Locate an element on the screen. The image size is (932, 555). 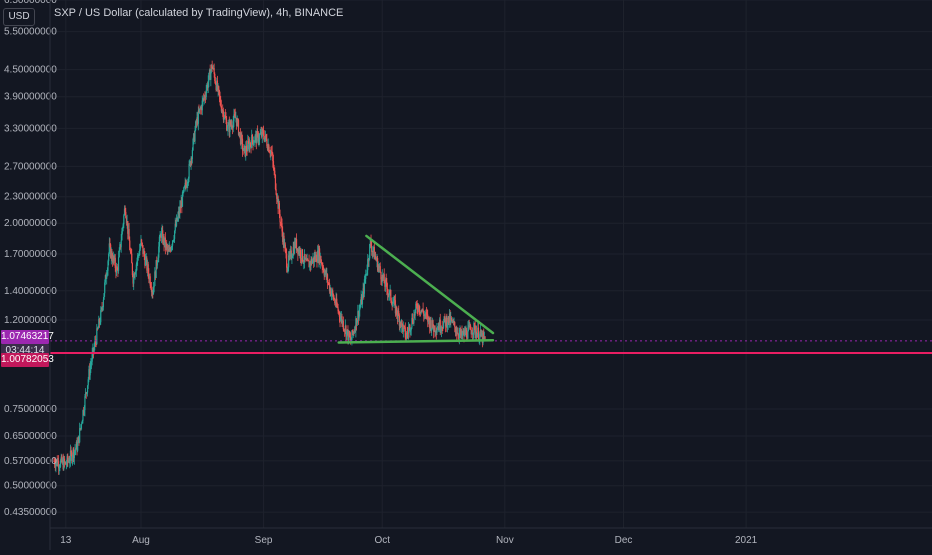
currency-badge: USD is located at coordinates (19, 17).